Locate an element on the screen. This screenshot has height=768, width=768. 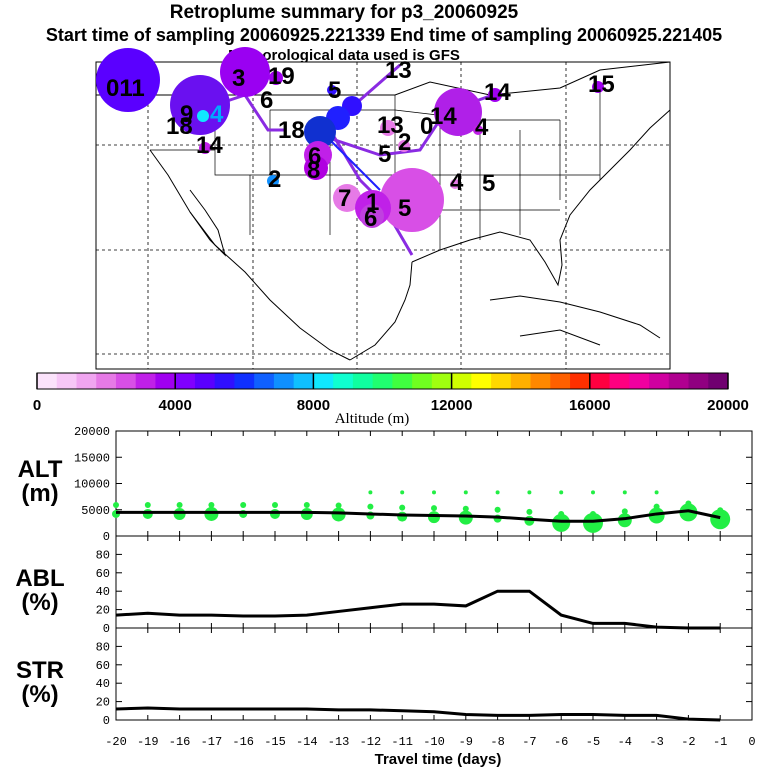
x-tick-label: -2 is located at coordinates (688, 742).